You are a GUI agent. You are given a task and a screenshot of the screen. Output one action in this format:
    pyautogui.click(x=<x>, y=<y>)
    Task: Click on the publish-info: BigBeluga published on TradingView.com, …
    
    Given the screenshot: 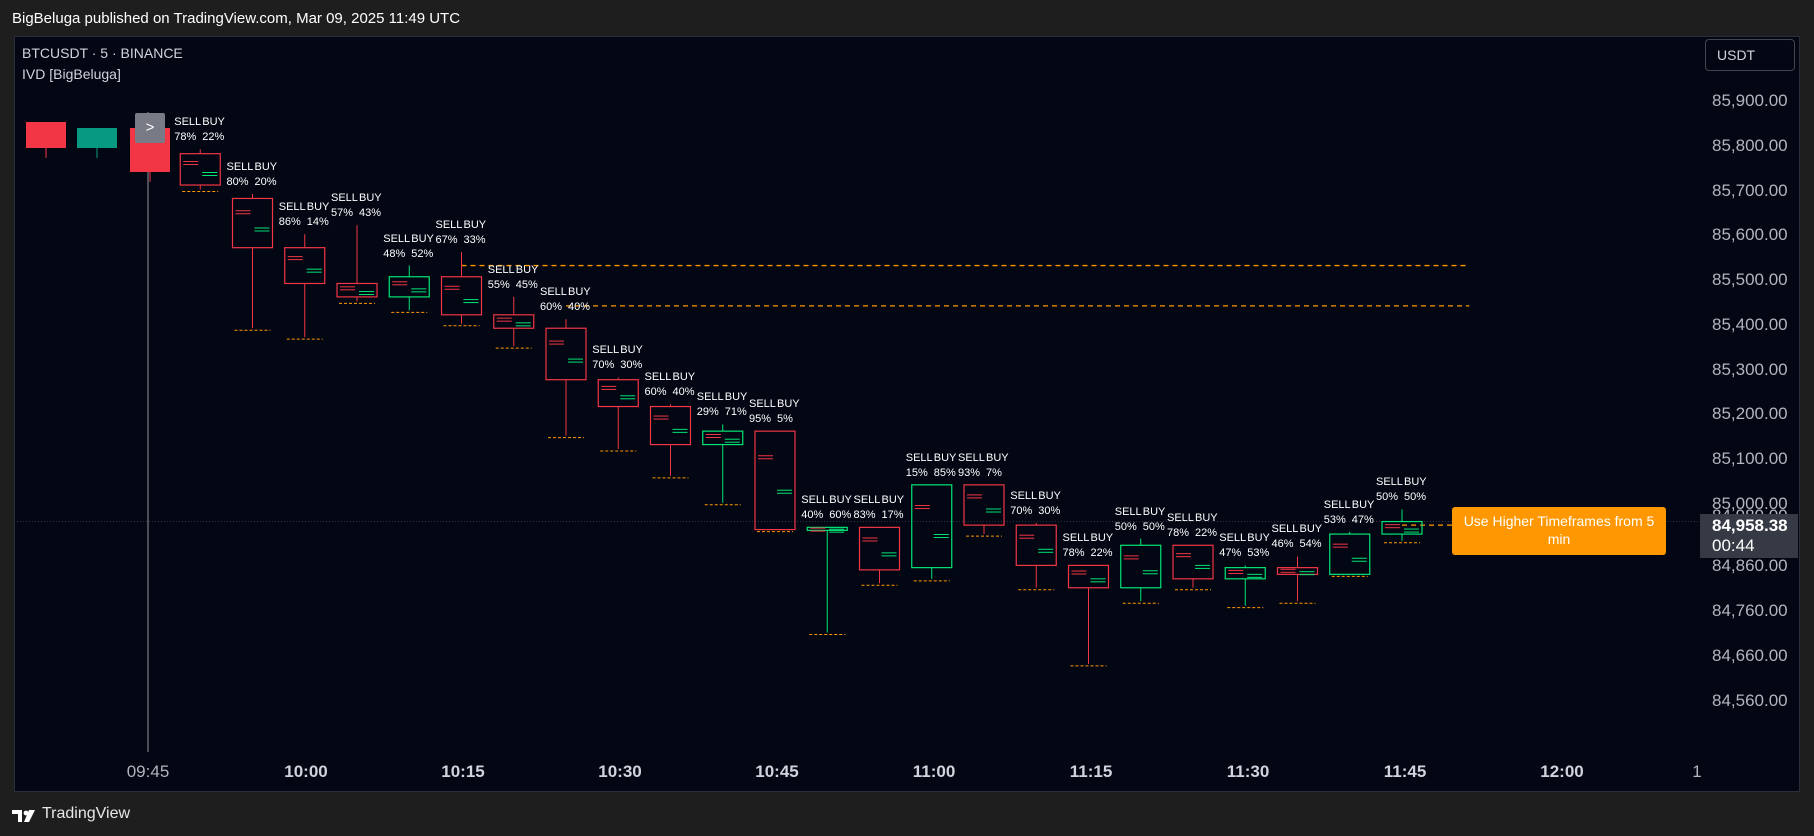 What is the action you would take?
    pyautogui.click(x=236, y=18)
    